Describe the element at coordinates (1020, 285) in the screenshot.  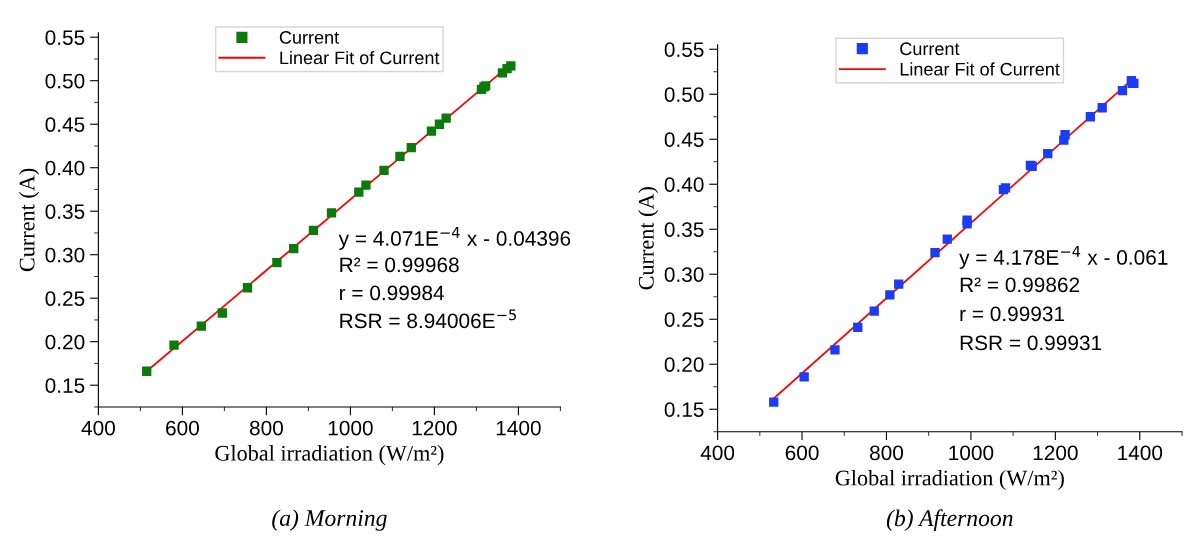
I see `annotation: R² = 0.99862` at that location.